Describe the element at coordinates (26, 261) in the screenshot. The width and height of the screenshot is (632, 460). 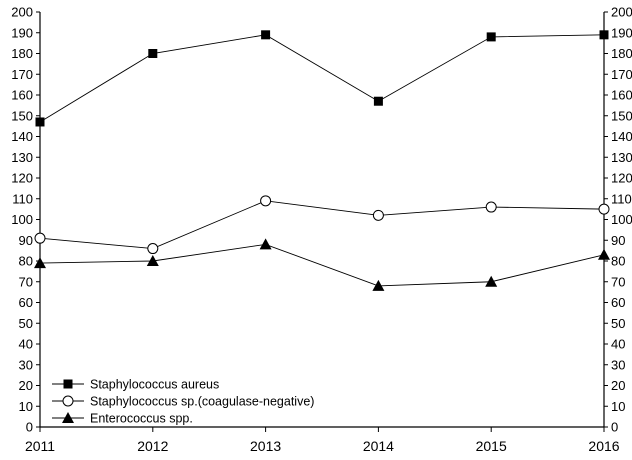
I see `y-tick-label-left: 80` at that location.